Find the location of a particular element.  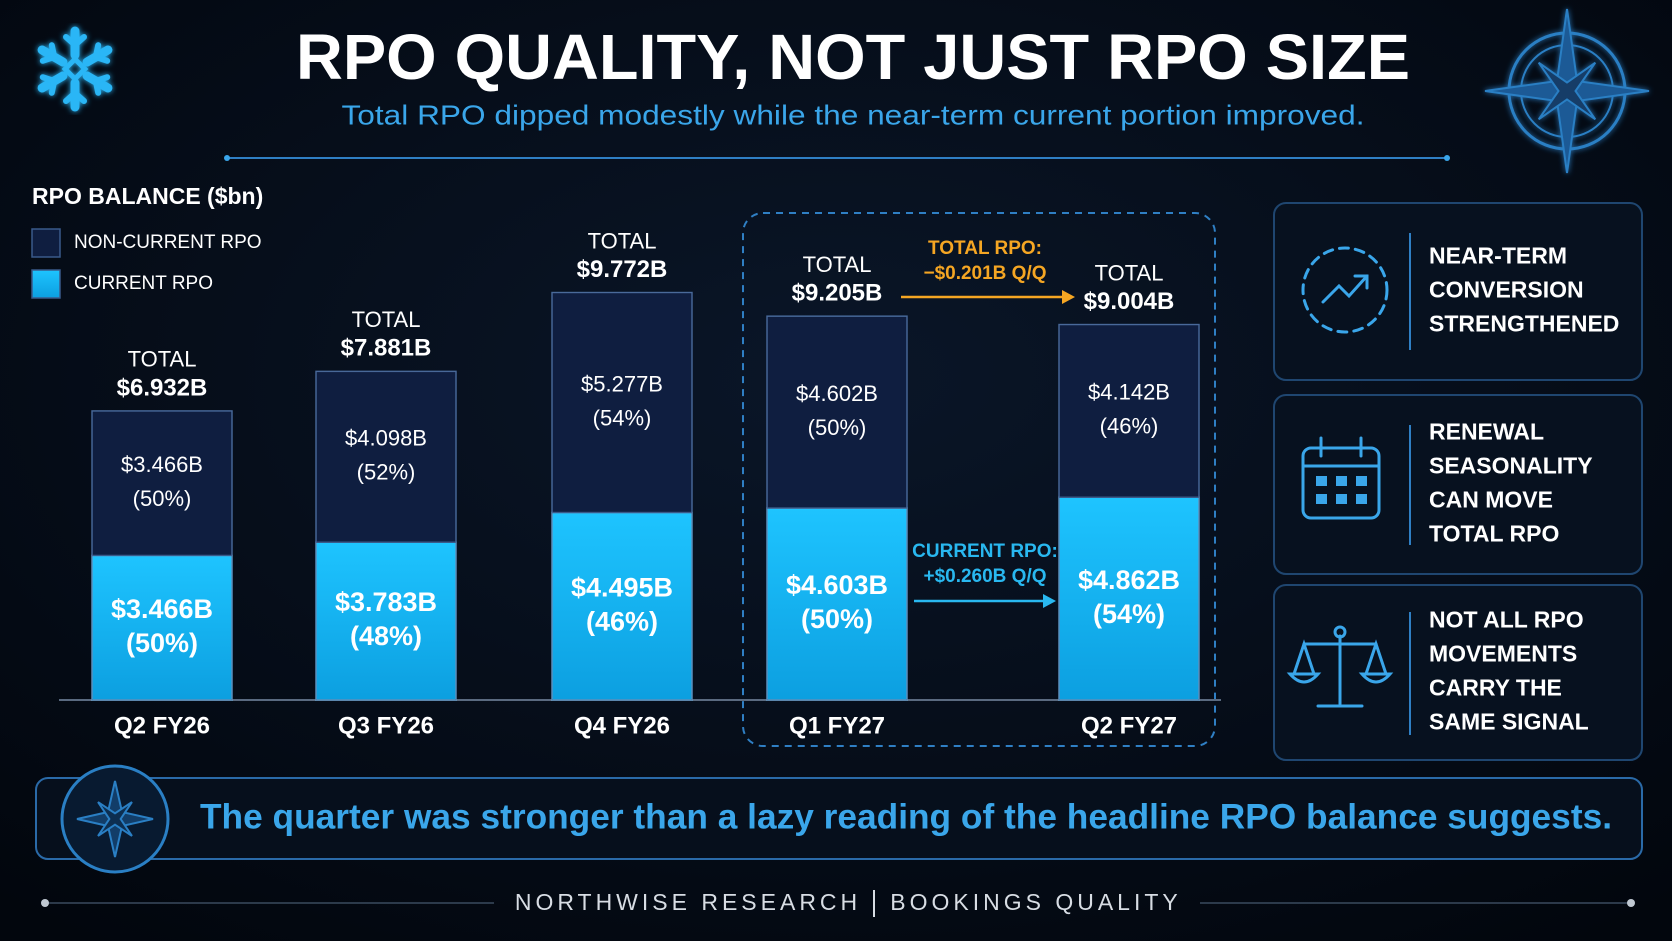

legend-label: NON-CURRENT RPO is located at coordinates (168, 242).